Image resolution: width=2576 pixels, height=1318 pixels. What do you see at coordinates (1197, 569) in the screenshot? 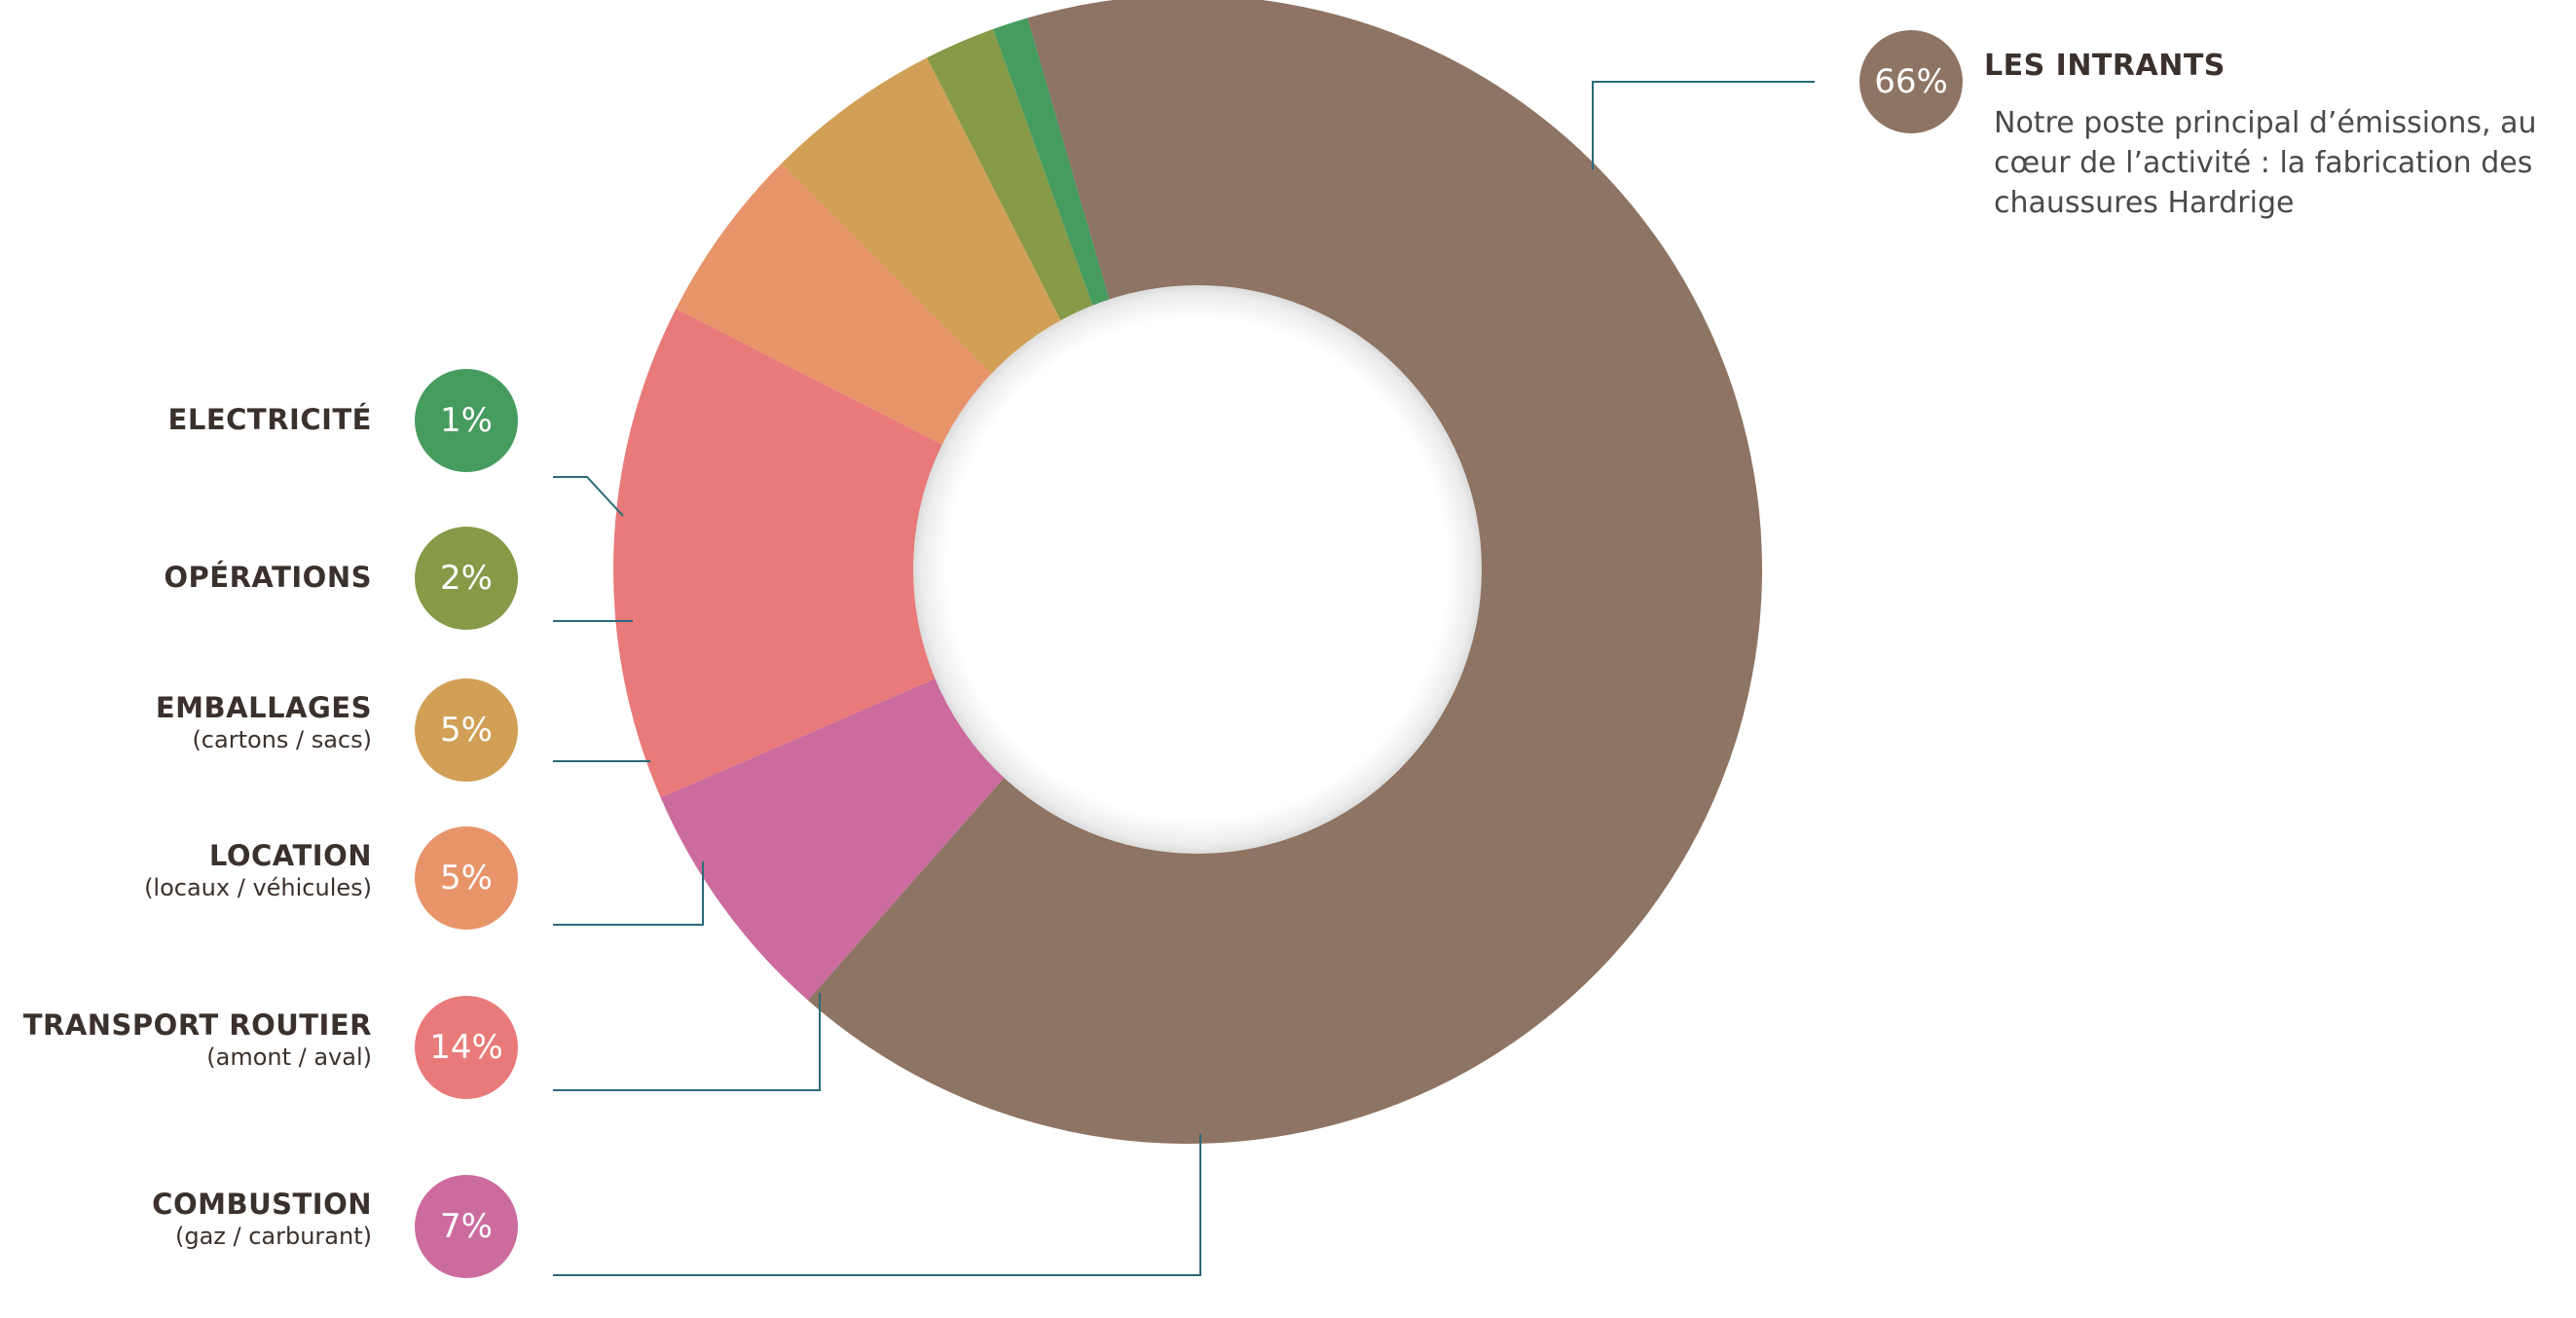
I see `donut-hole` at bounding box center [1197, 569].